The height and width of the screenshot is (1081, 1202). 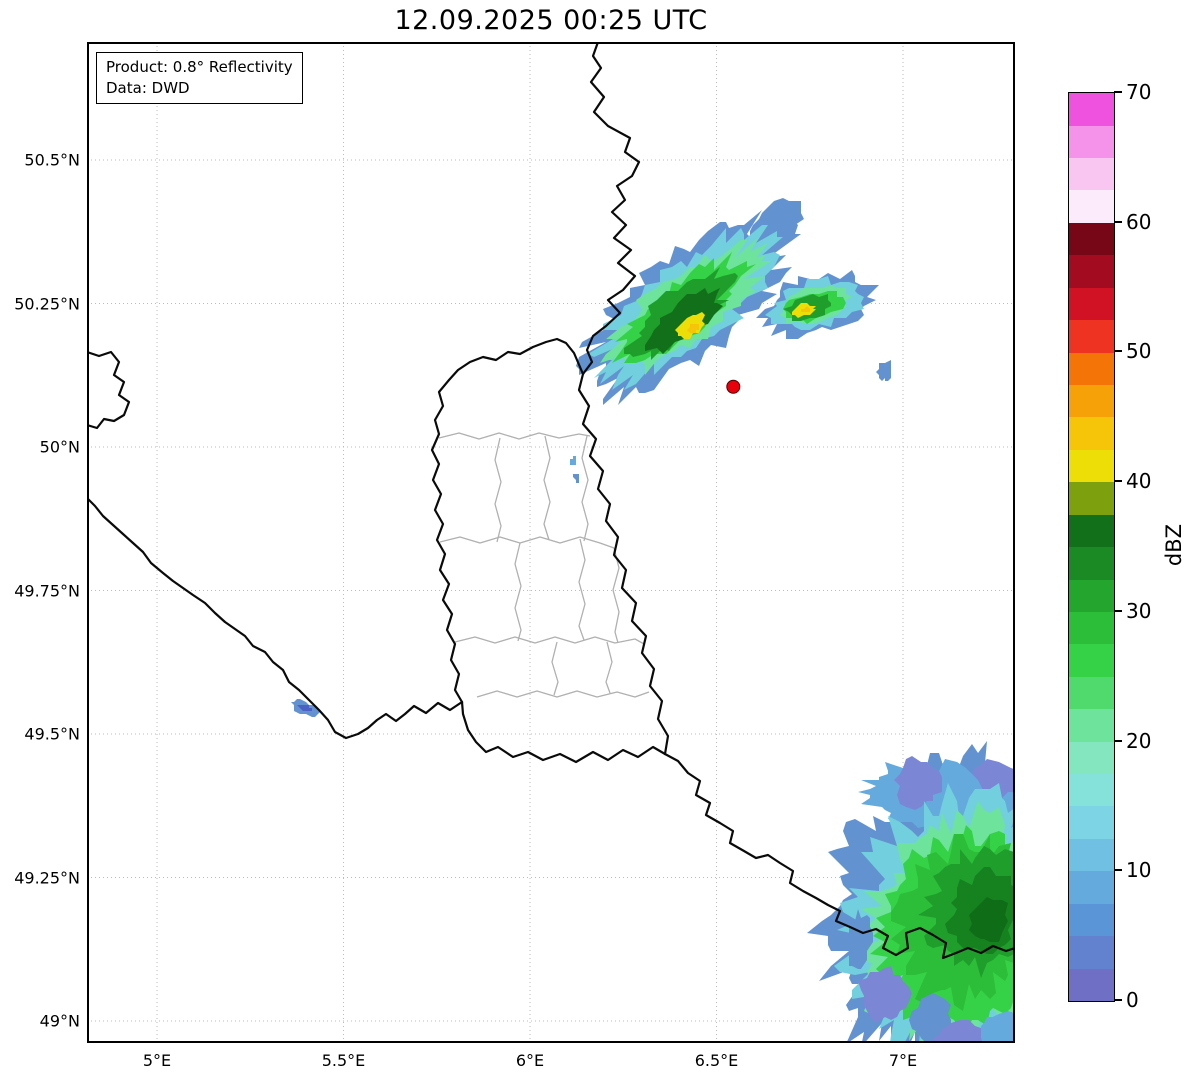 I want to click on lon-tick-label: 5.5°E, so click(x=343, y=1060).